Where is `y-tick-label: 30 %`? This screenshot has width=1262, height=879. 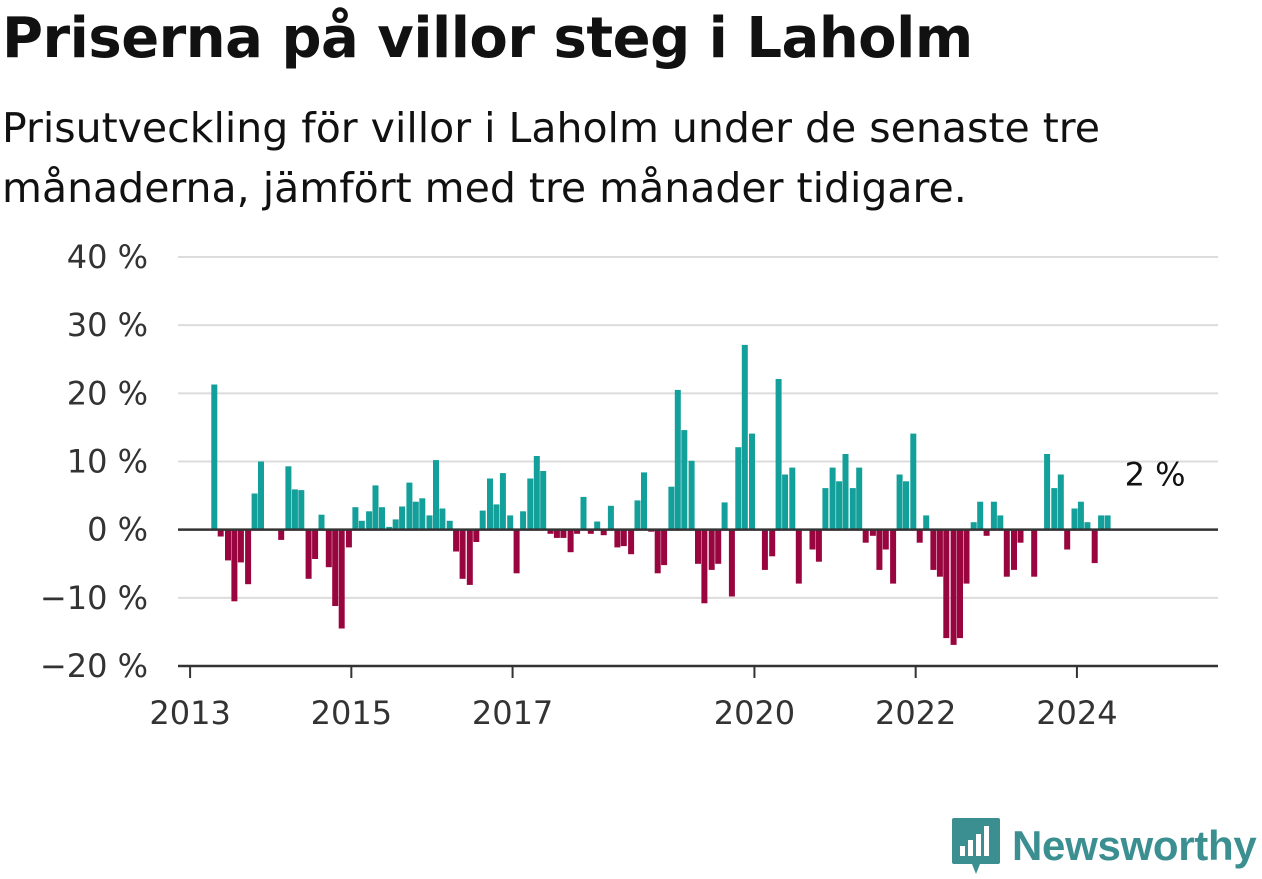 y-tick-label: 30 % is located at coordinates (107, 325).